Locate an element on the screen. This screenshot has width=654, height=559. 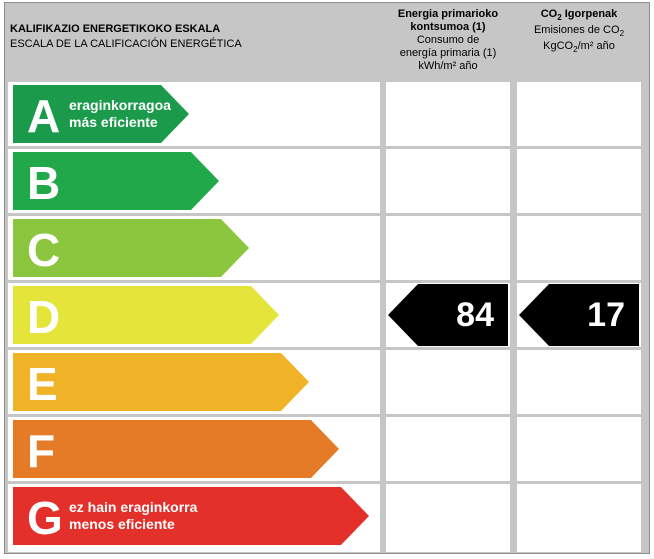
co2-header-line2: Emisiones de CO2 is located at coordinates (579, 32).